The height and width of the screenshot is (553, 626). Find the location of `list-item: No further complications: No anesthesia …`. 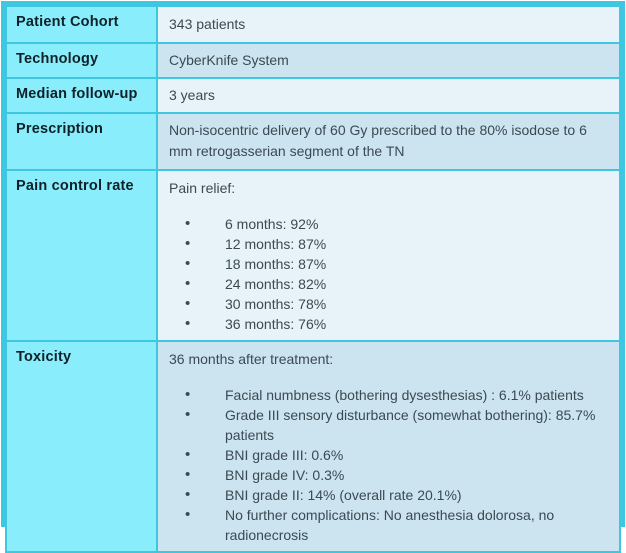

list-item: No further complications: No anesthesia … is located at coordinates (388, 525).